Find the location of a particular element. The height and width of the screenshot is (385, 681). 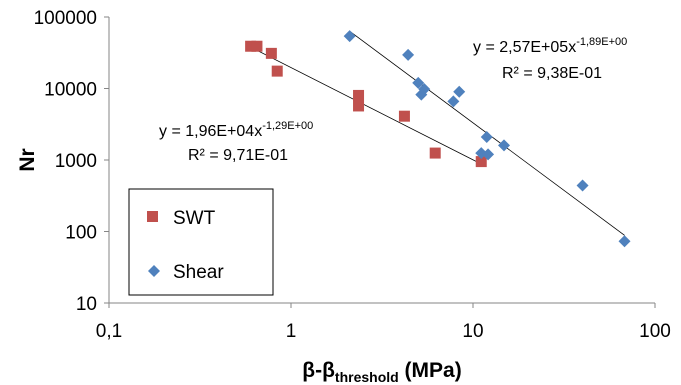

legend-swt-label: SWT is located at coordinates (194, 218).